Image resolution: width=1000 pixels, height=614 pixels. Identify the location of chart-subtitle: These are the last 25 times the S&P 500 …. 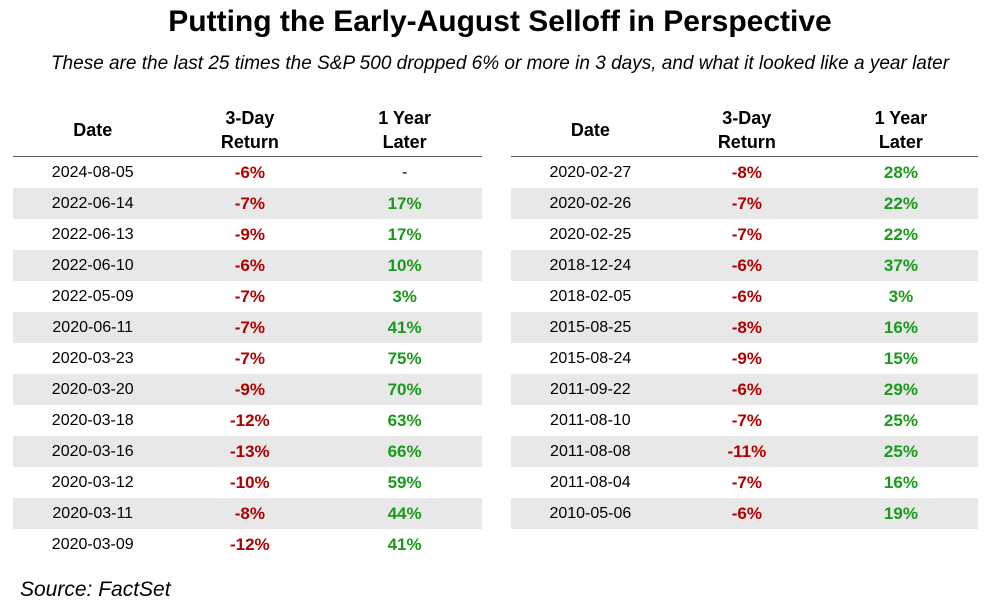
(500, 63).